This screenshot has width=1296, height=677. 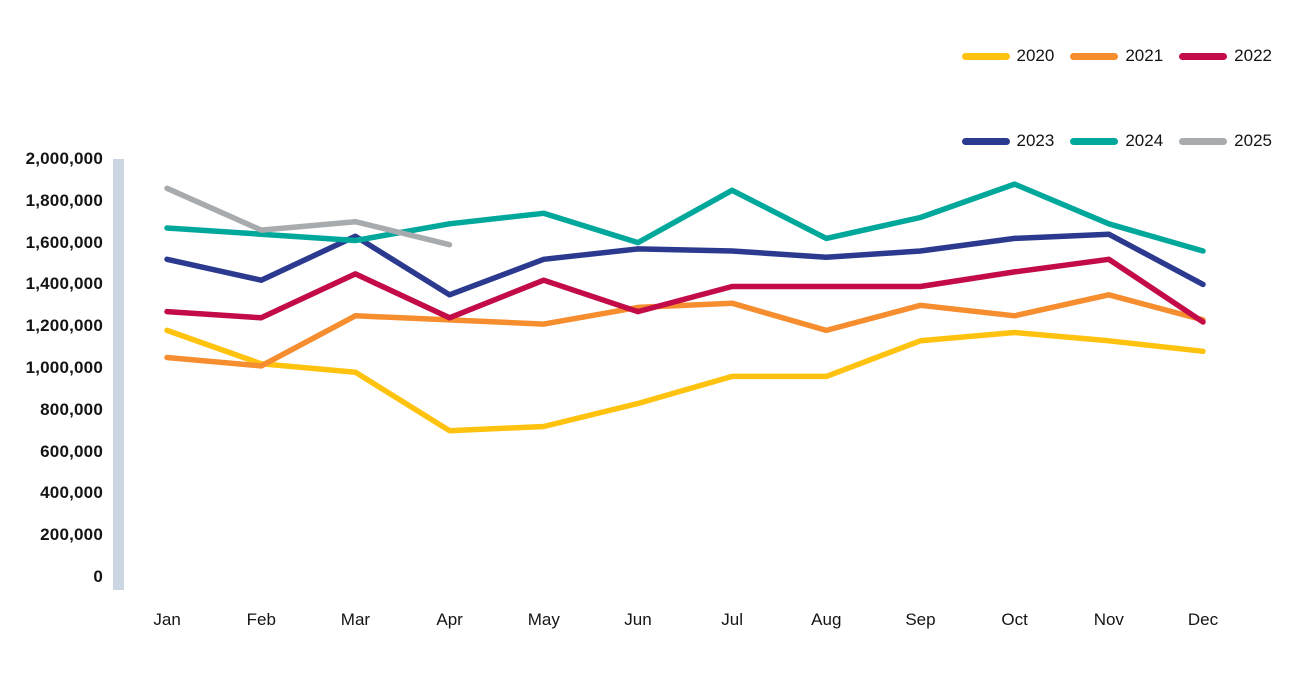 What do you see at coordinates (1116, 98) in the screenshot?
I see `chart-legend: 2020 2021 2022 2023 2024 2025` at bounding box center [1116, 98].